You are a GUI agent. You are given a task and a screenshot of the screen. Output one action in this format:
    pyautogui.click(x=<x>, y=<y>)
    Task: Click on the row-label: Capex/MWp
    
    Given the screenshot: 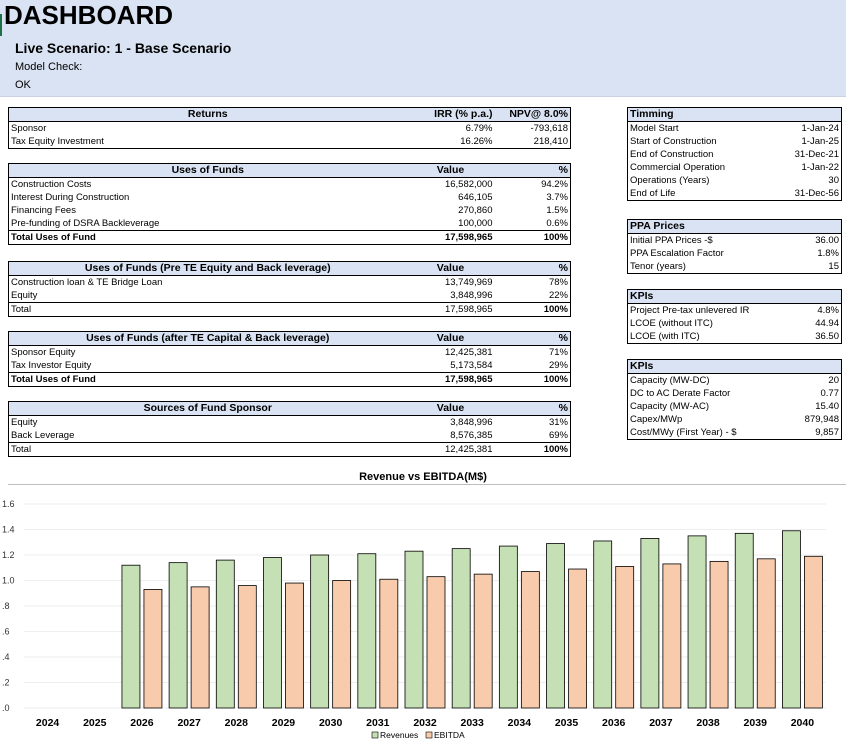 What is the action you would take?
    pyautogui.click(x=697, y=419)
    